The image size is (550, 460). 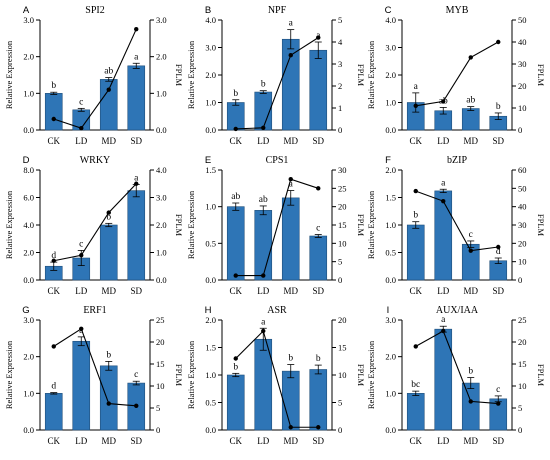 What do you see at coordinates (28, 198) in the screenshot?
I see `y-tick-label: 6.0` at bounding box center [28, 198].